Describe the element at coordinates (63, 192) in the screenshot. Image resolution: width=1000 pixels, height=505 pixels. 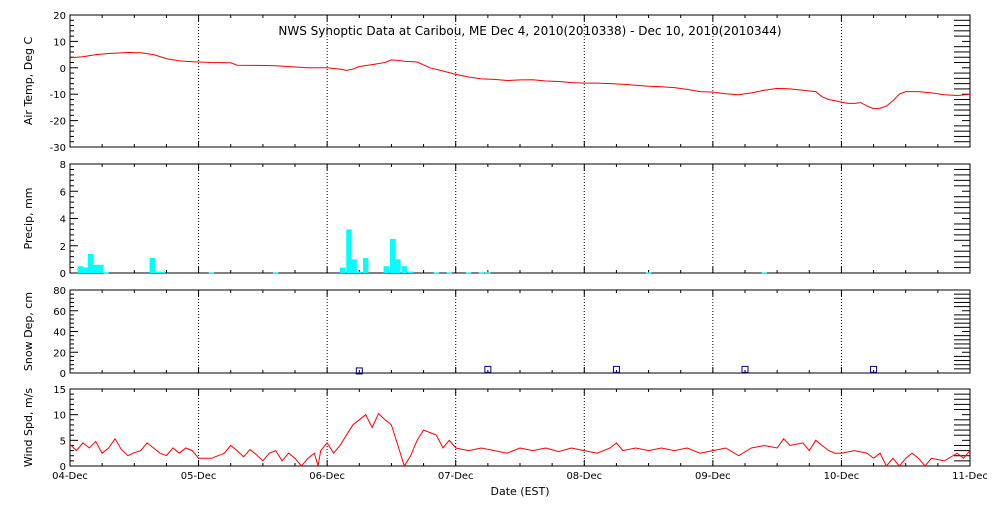
I see `precip-y-tick-label: 6` at that location.